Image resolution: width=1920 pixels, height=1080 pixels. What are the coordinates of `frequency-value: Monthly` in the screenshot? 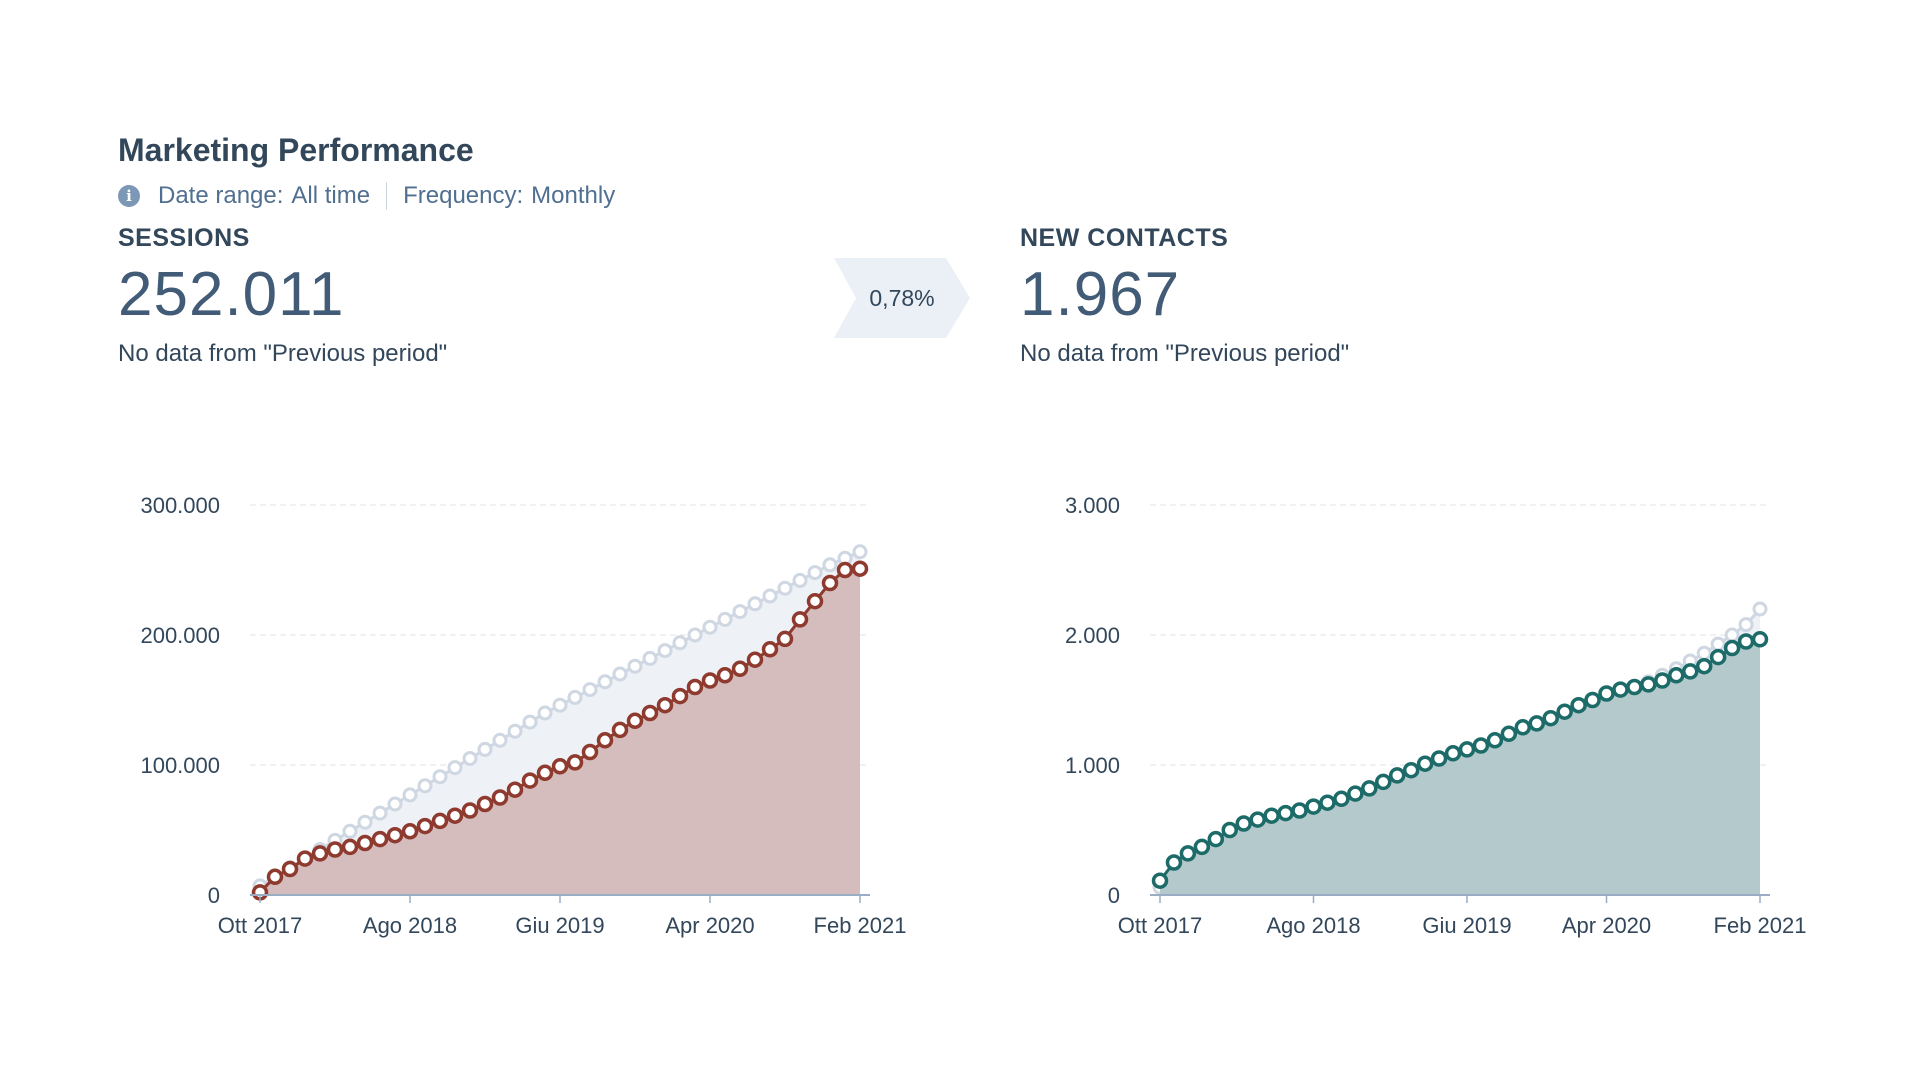 It's located at (573, 195).